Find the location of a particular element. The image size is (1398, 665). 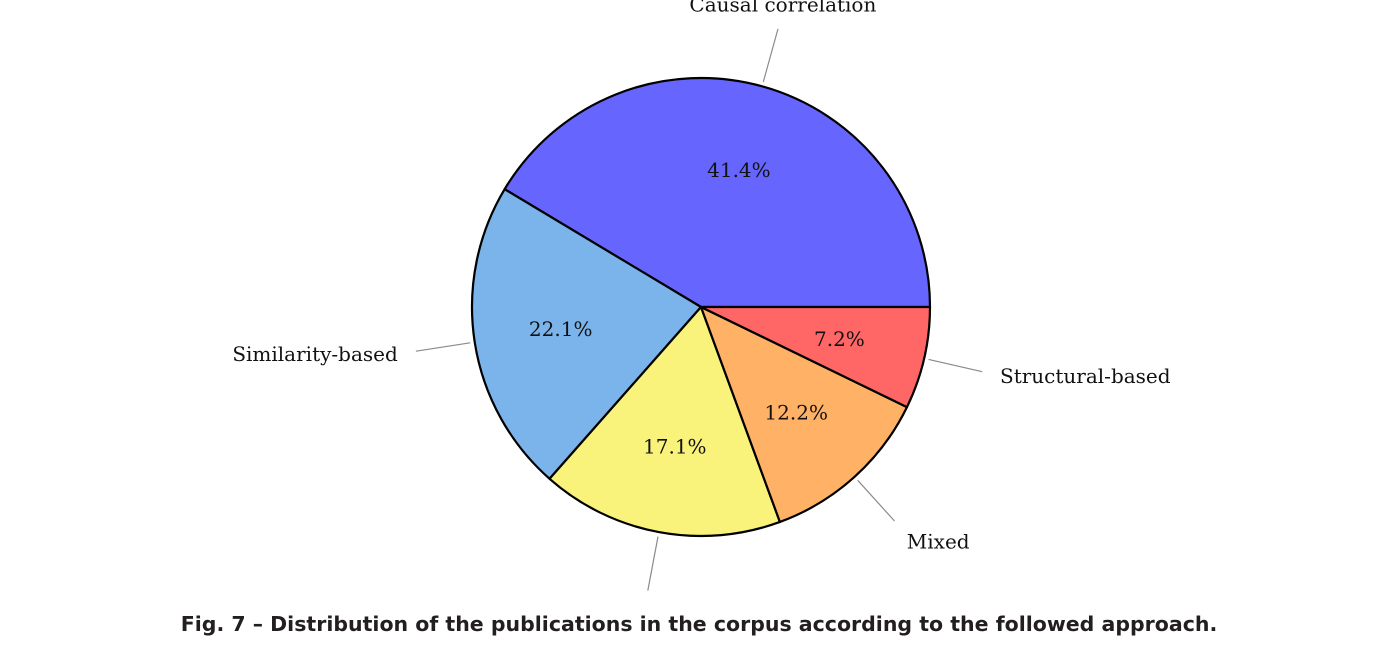

pie-category-label-similarity-based: Similarity-based is located at coordinates (315, 354).